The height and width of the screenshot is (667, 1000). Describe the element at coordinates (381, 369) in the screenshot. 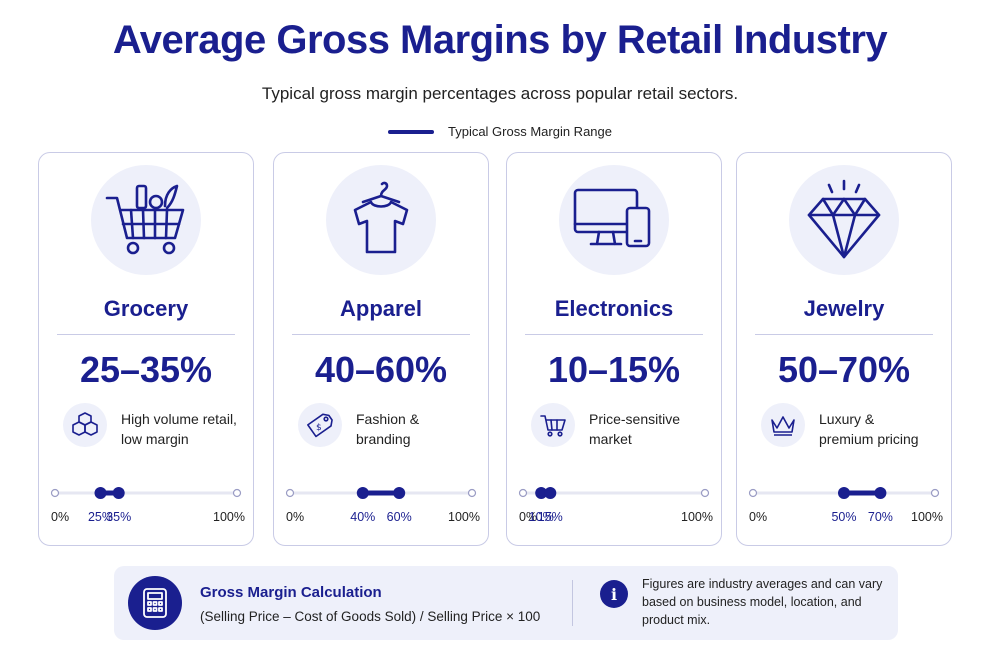

I see `margin-range: 40–60%` at that location.